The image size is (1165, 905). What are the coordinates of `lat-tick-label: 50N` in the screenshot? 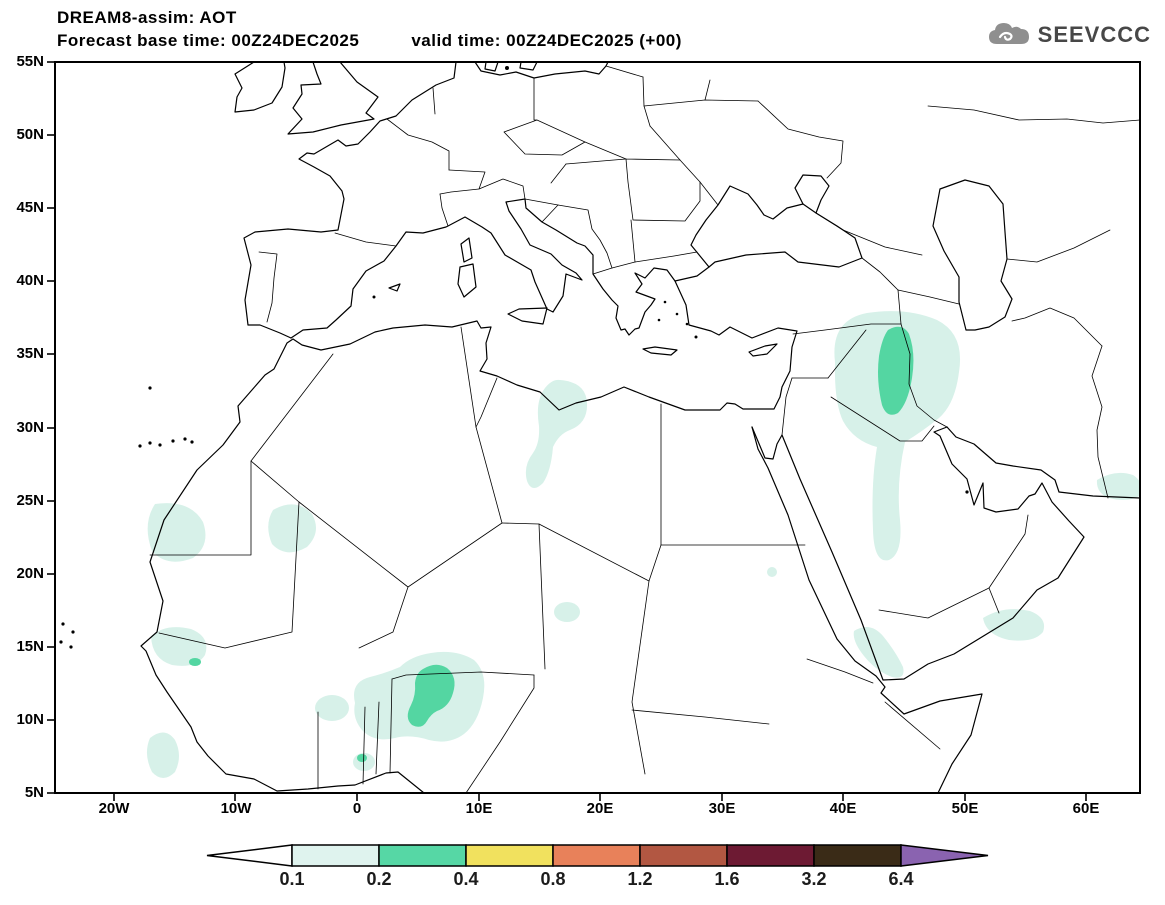 It's located at (30, 134).